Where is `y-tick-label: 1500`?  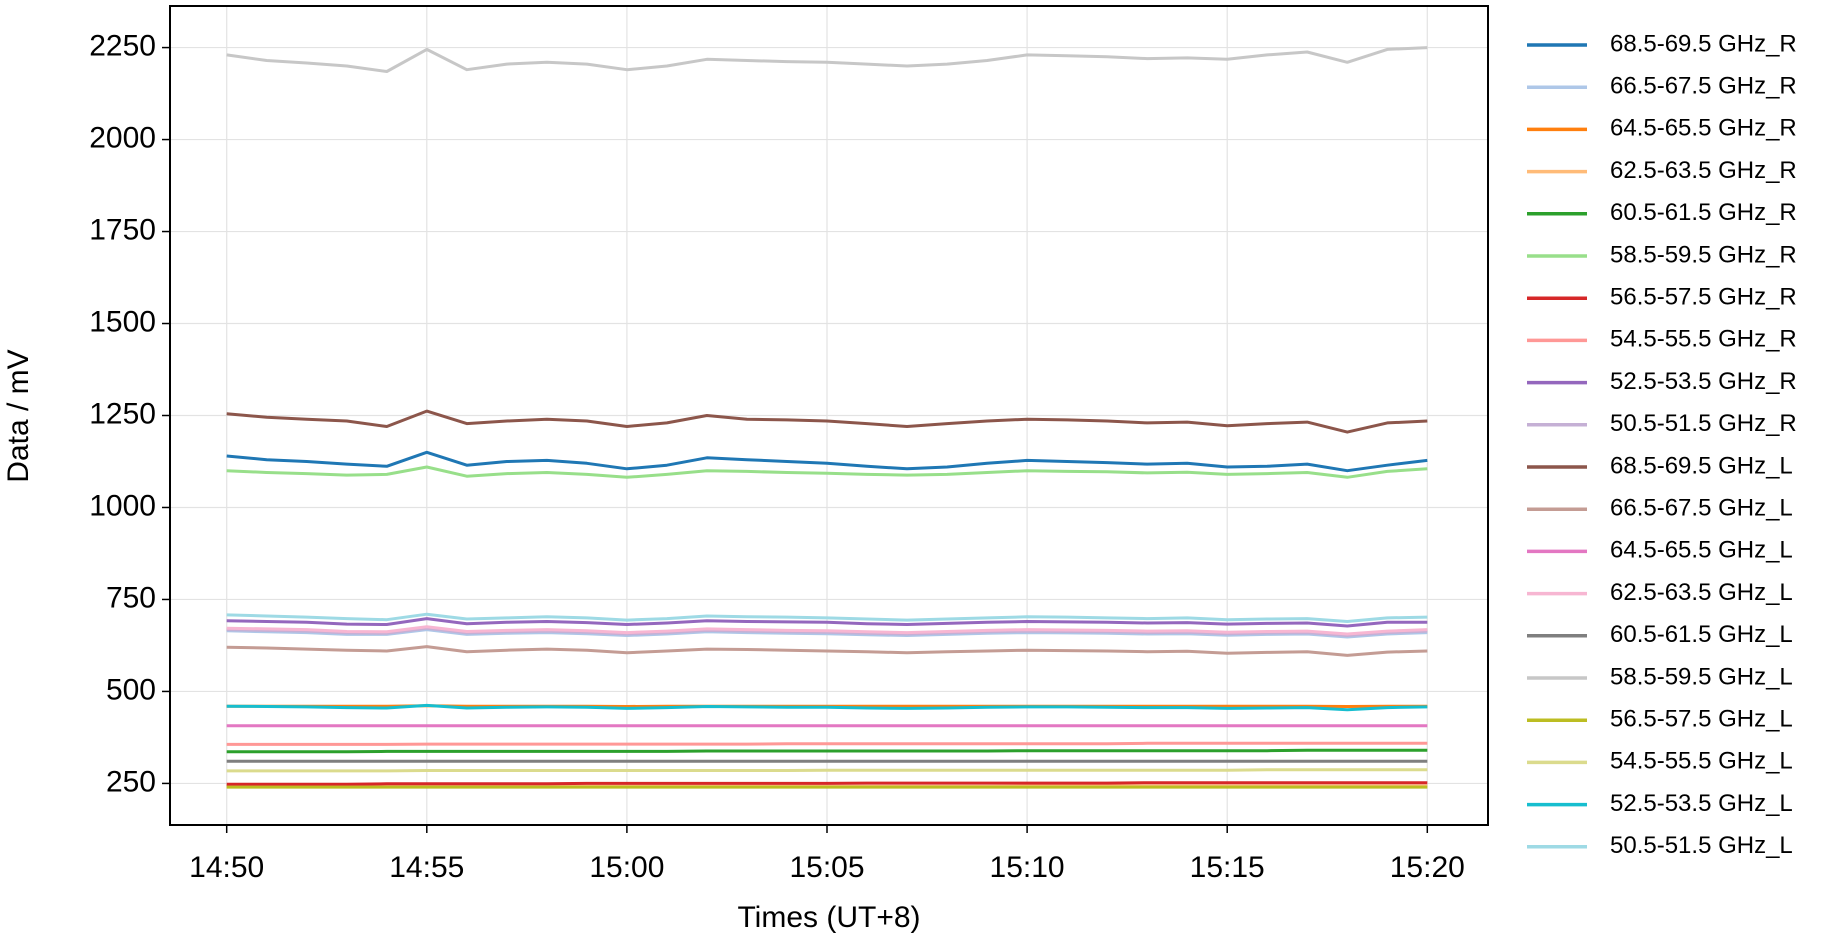 y-tick-label: 1500 is located at coordinates (122, 321).